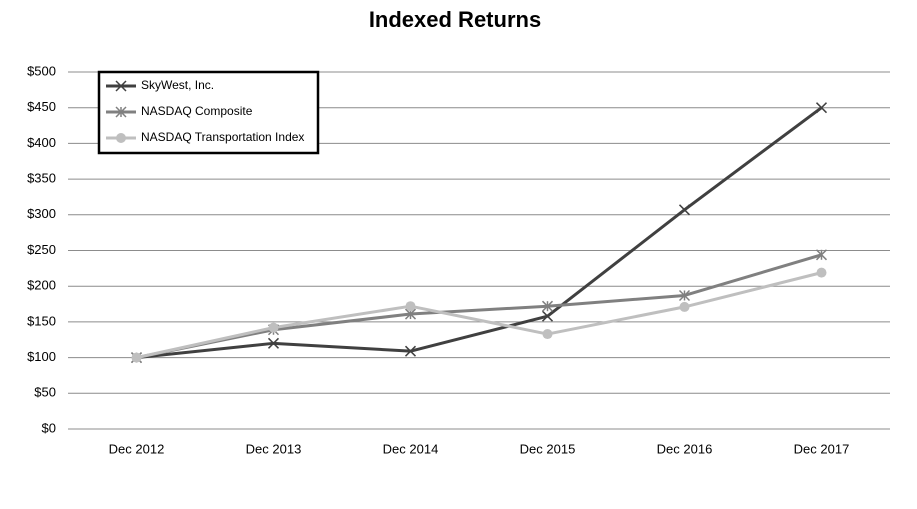 The image size is (917, 509). I want to click on x-tick-label: Dec 2012, so click(137, 448).